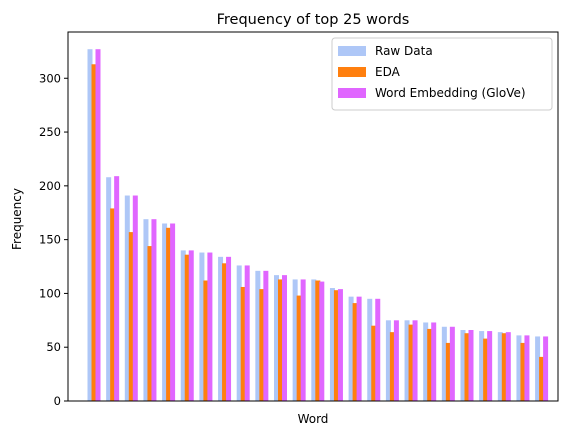  What do you see at coordinates (404, 51) in the screenshot?
I see `legend-label-1: Raw Data` at bounding box center [404, 51].